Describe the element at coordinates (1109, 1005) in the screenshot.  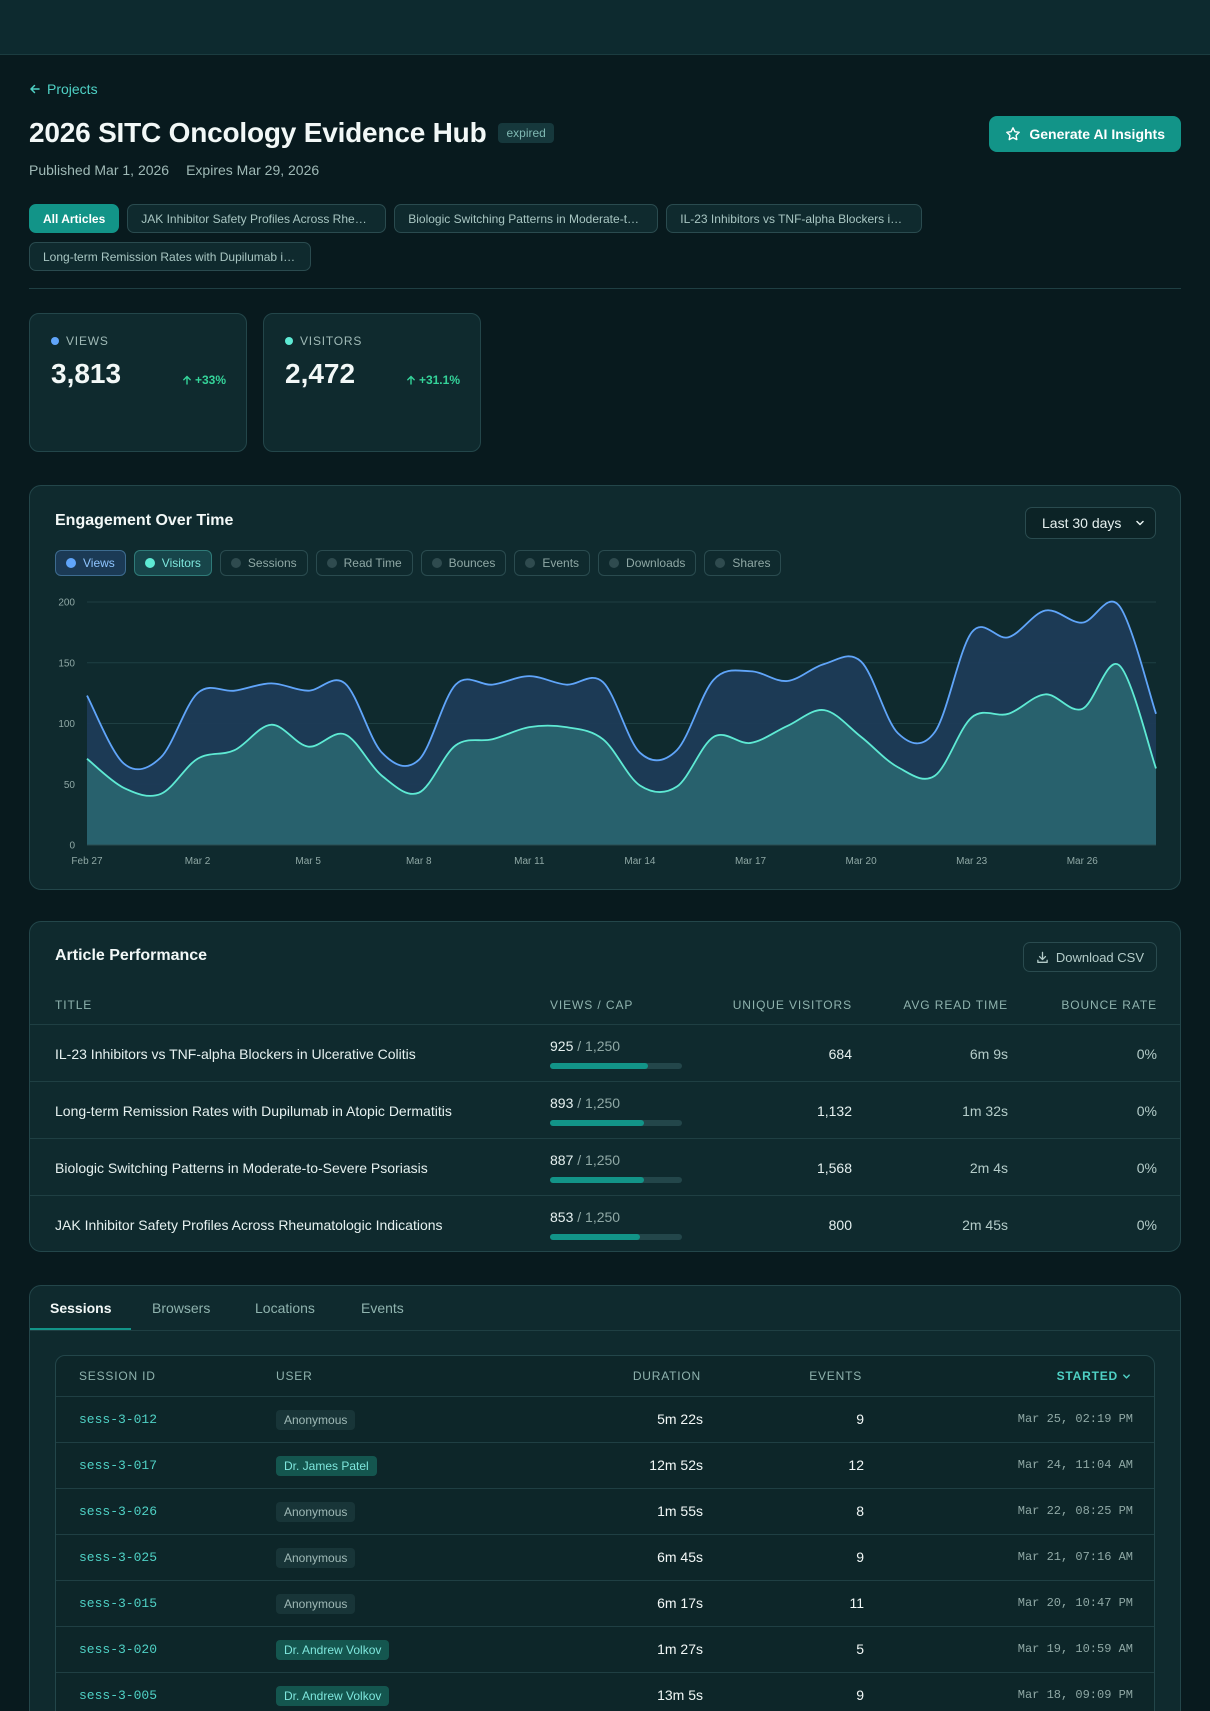
I see `column-header-bounce-rate: BOUNCE RATE` at that location.